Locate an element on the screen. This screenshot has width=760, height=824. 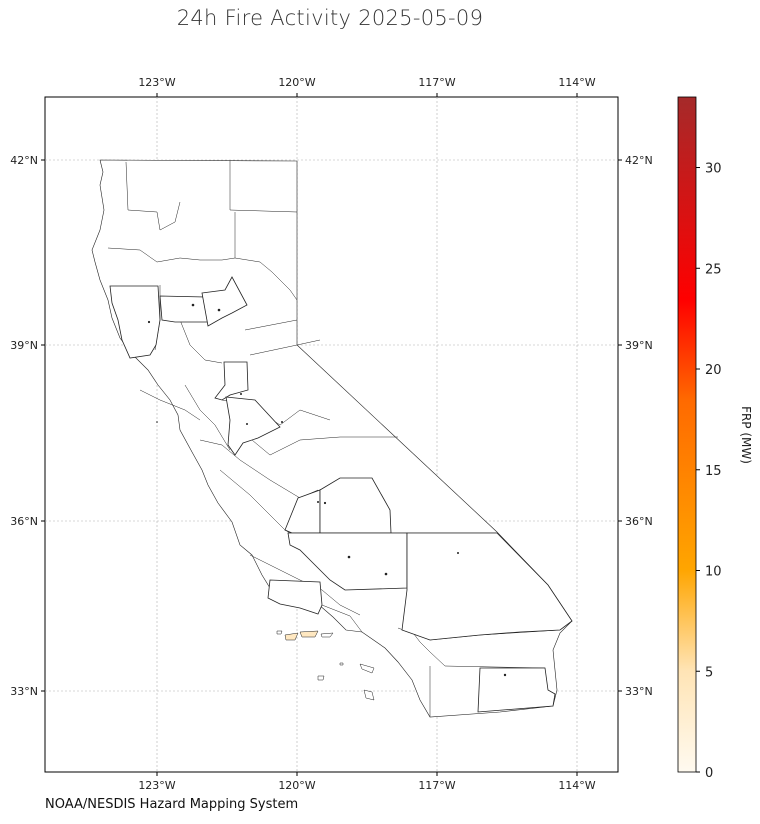
map-title: 24h Fire Activity 2025-05-09 is located at coordinates (330, 18).